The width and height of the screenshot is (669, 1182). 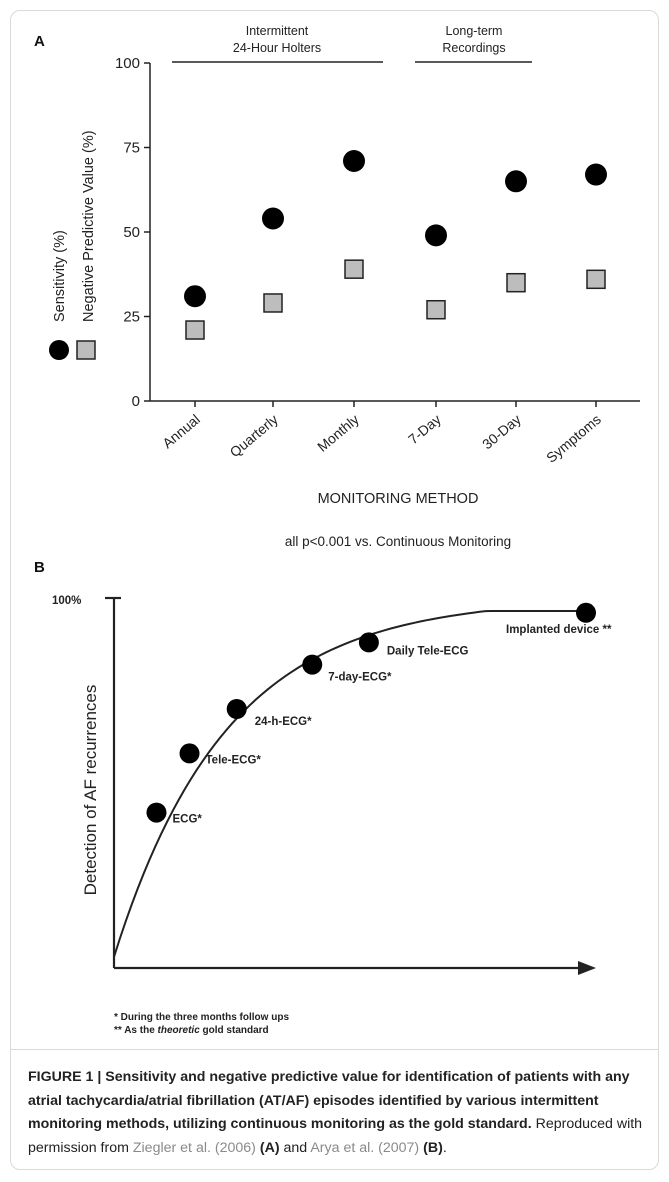 What do you see at coordinates (194, 1147) in the screenshot?
I see `caption-ref-1: Ziegler et al. (2006)` at bounding box center [194, 1147].